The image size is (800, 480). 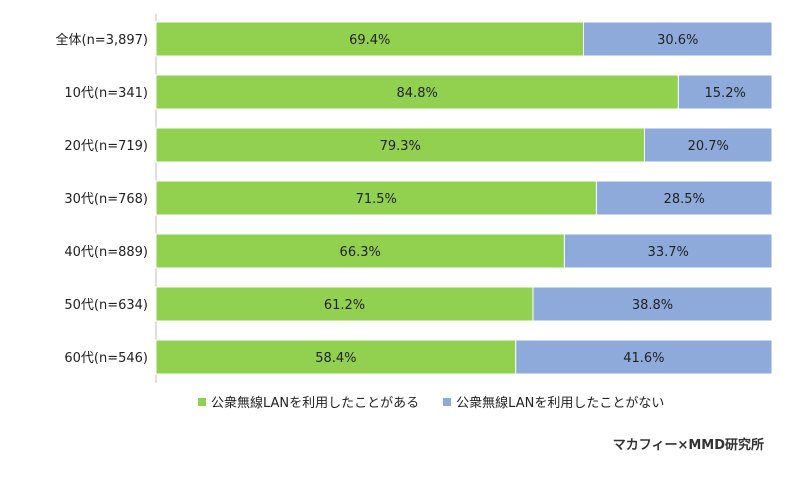 What do you see at coordinates (106, 146) in the screenshot?
I see `category-label: 20代(n=719)` at bounding box center [106, 146].